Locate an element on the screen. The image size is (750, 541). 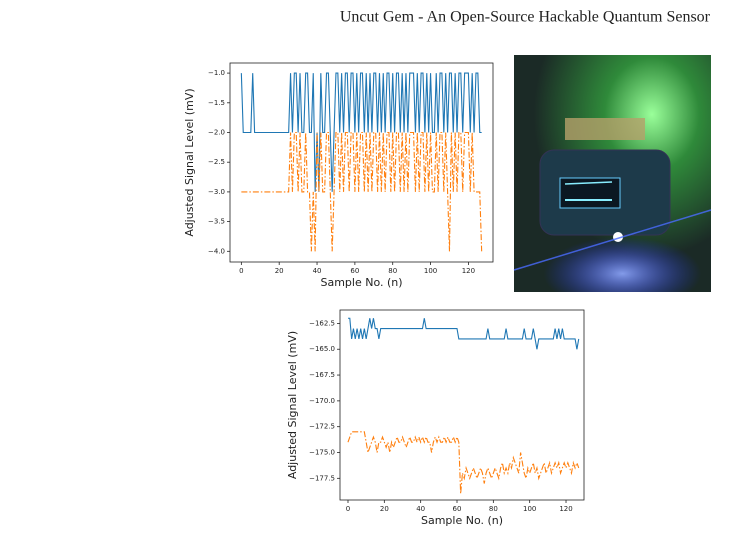
y-tick-label: −170.0 is located at coordinates (322, 401).